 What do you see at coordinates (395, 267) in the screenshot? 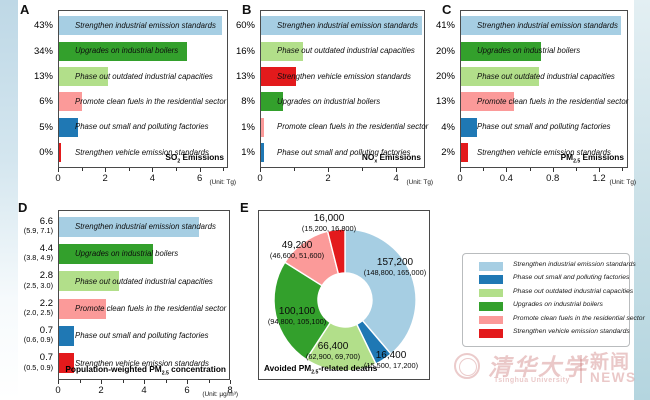
I see `donut-segment-label: 157,200 (148,800, 165,000)` at bounding box center [395, 267].